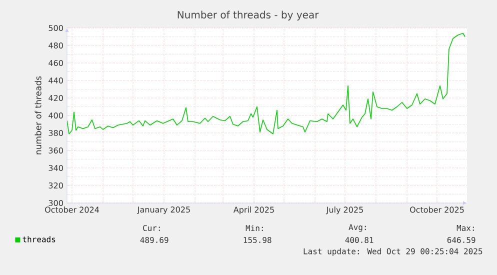 This screenshot has height=275, width=497. I want to click on y-tick-label: 500, so click(55, 28).